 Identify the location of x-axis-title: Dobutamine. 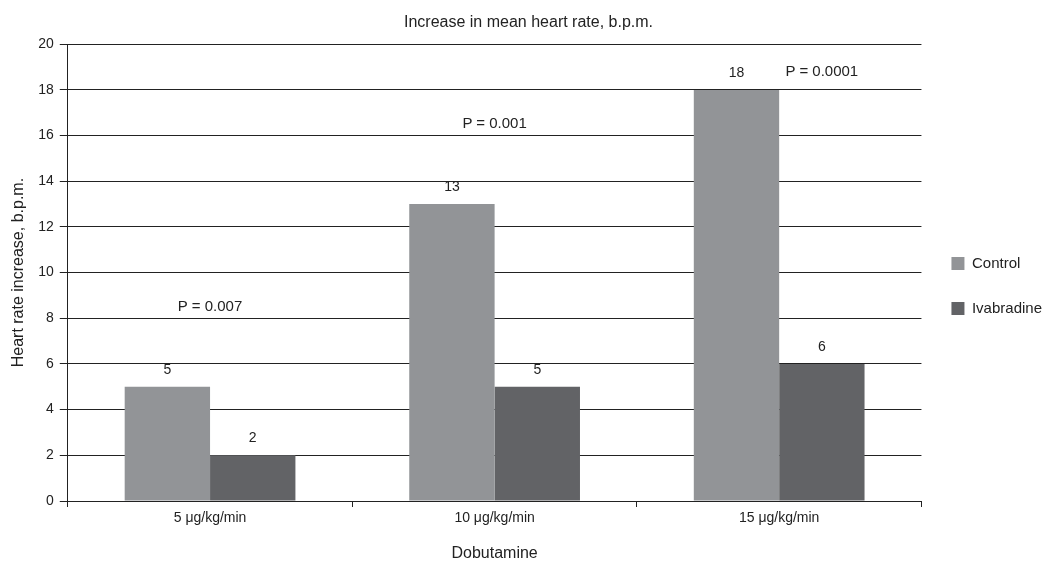
(494, 552).